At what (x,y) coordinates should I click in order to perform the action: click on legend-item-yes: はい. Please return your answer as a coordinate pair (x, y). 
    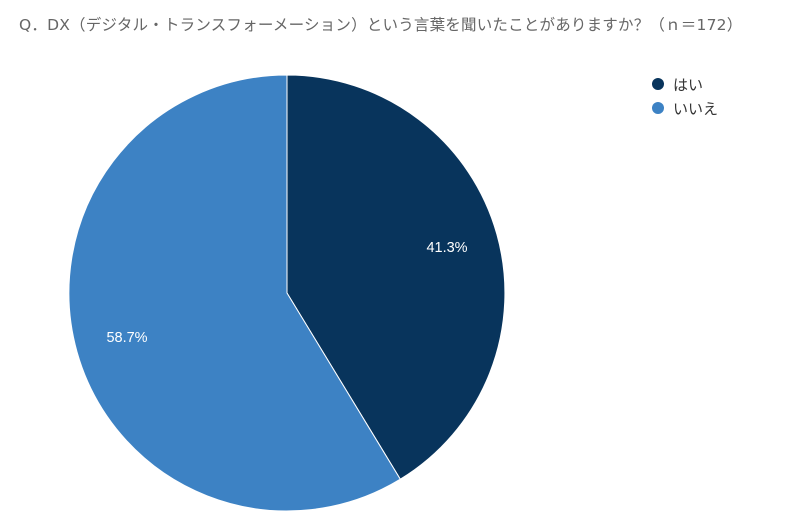
    Looking at the image, I should click on (685, 84).